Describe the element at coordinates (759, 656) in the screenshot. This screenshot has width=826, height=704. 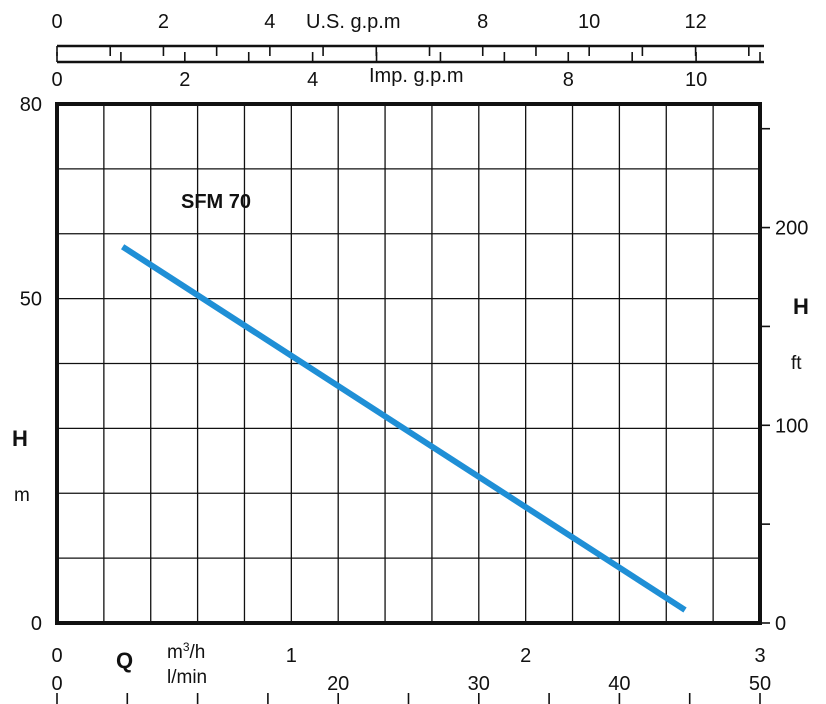
I see `m3h-tick-label: 3` at that location.